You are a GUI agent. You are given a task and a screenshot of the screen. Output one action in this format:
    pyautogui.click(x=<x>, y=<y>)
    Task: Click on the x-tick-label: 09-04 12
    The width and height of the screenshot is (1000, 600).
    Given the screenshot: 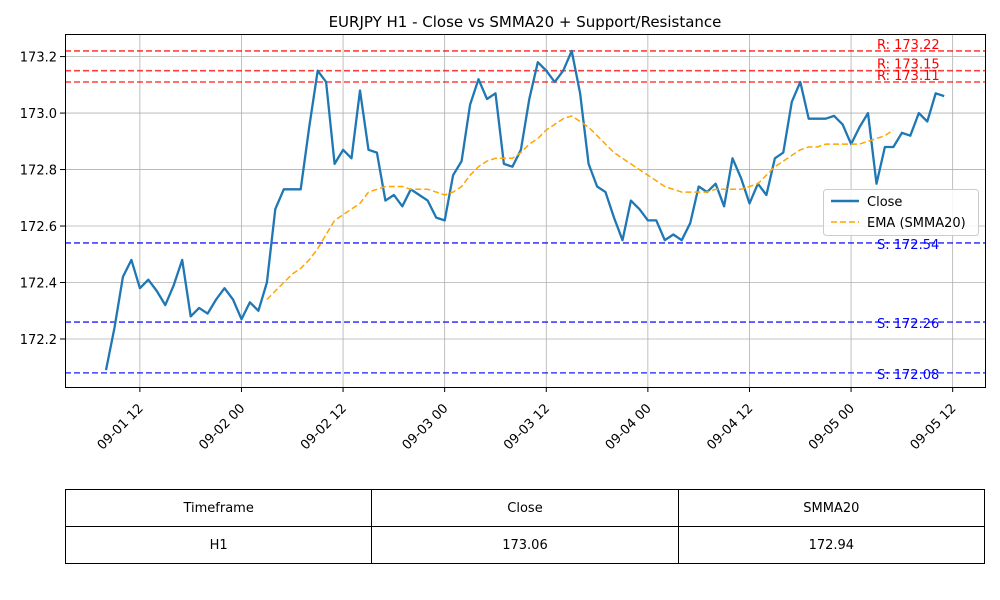 What is the action you would take?
    pyautogui.click(x=730, y=427)
    